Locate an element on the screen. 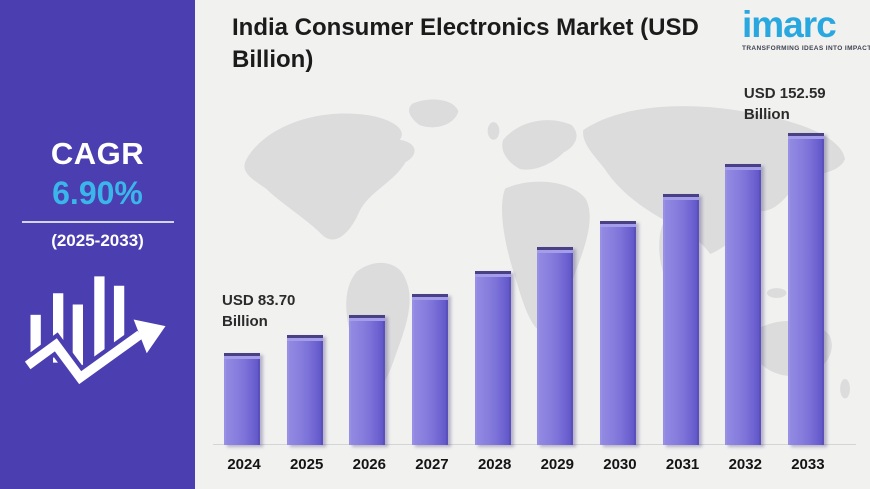  cagr-label: CAGR is located at coordinates (97, 153).